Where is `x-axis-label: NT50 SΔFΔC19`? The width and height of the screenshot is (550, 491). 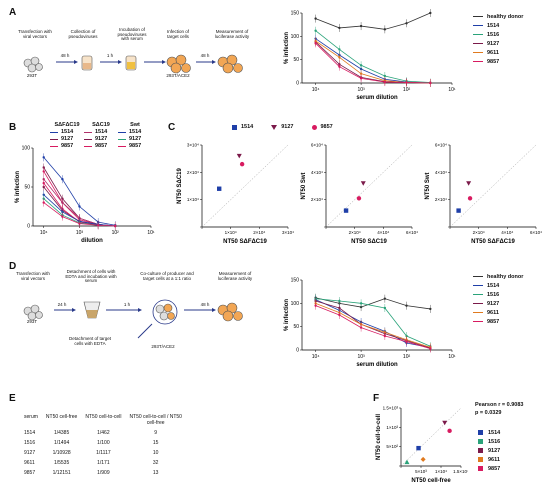
x-axis-label: NT50 SΔFΔC19 is located at coordinates (493, 242).